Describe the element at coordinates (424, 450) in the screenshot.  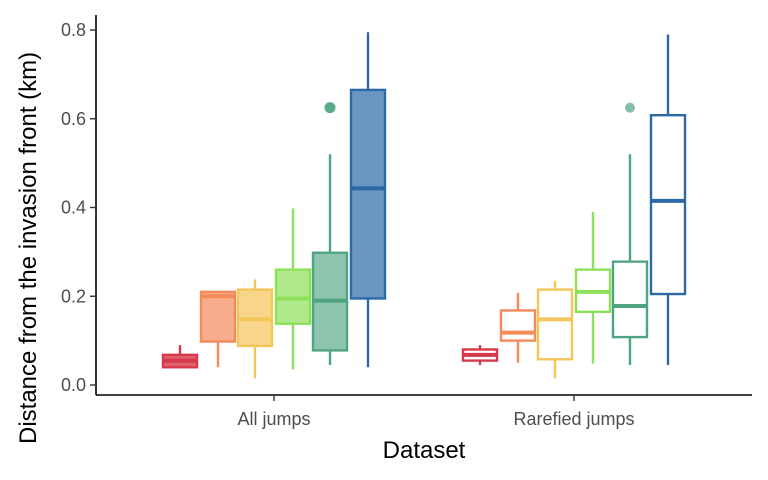
I see `x-axis-title: Dataset` at that location.